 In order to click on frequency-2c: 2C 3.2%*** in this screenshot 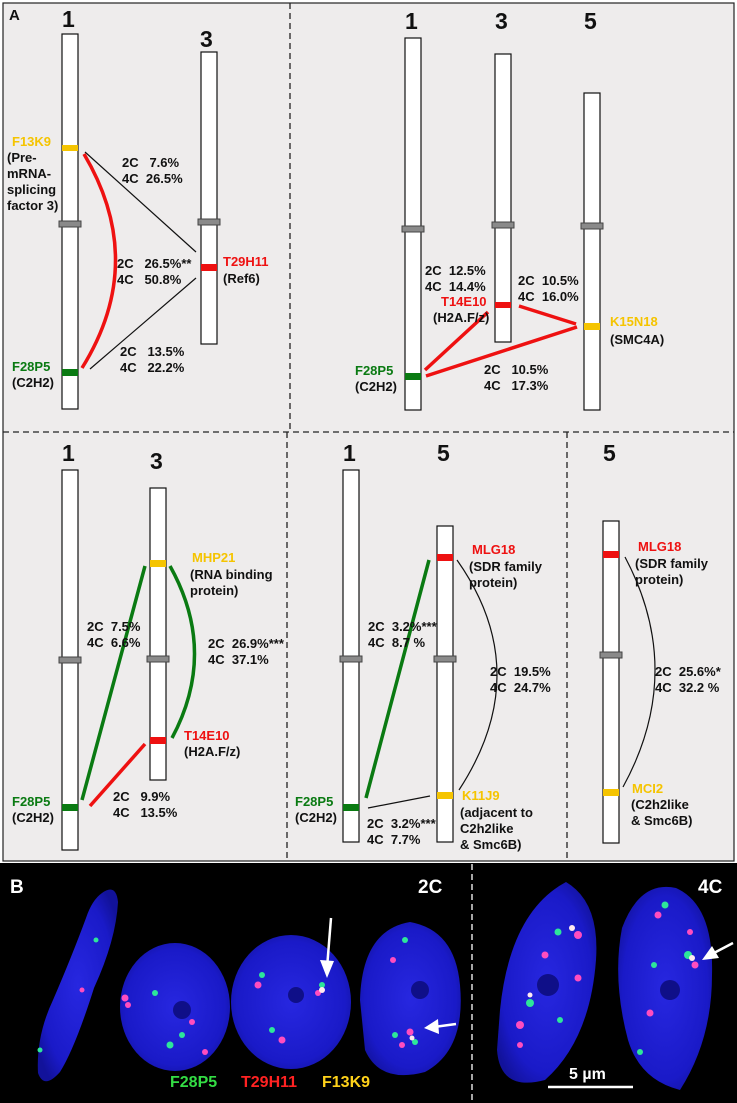, I will do `click(403, 626)`.